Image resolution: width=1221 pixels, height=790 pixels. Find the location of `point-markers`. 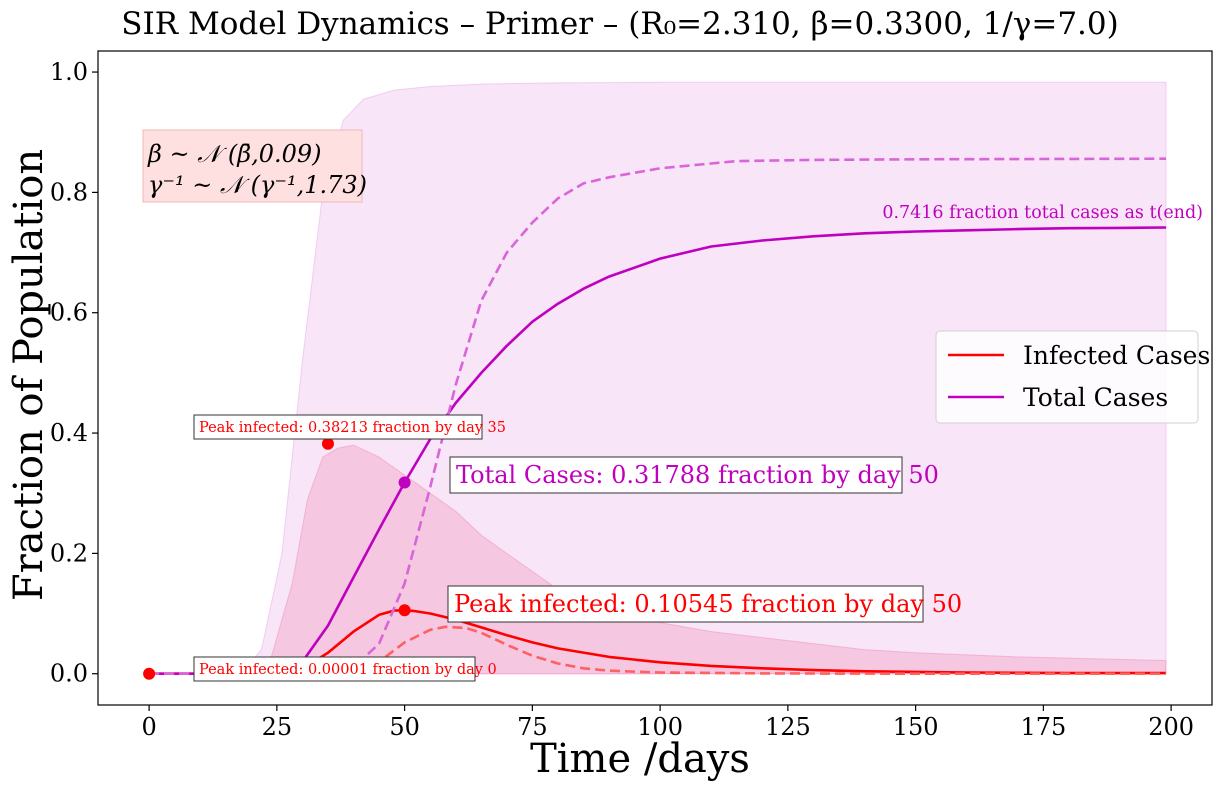

point-markers is located at coordinates (277, 558).